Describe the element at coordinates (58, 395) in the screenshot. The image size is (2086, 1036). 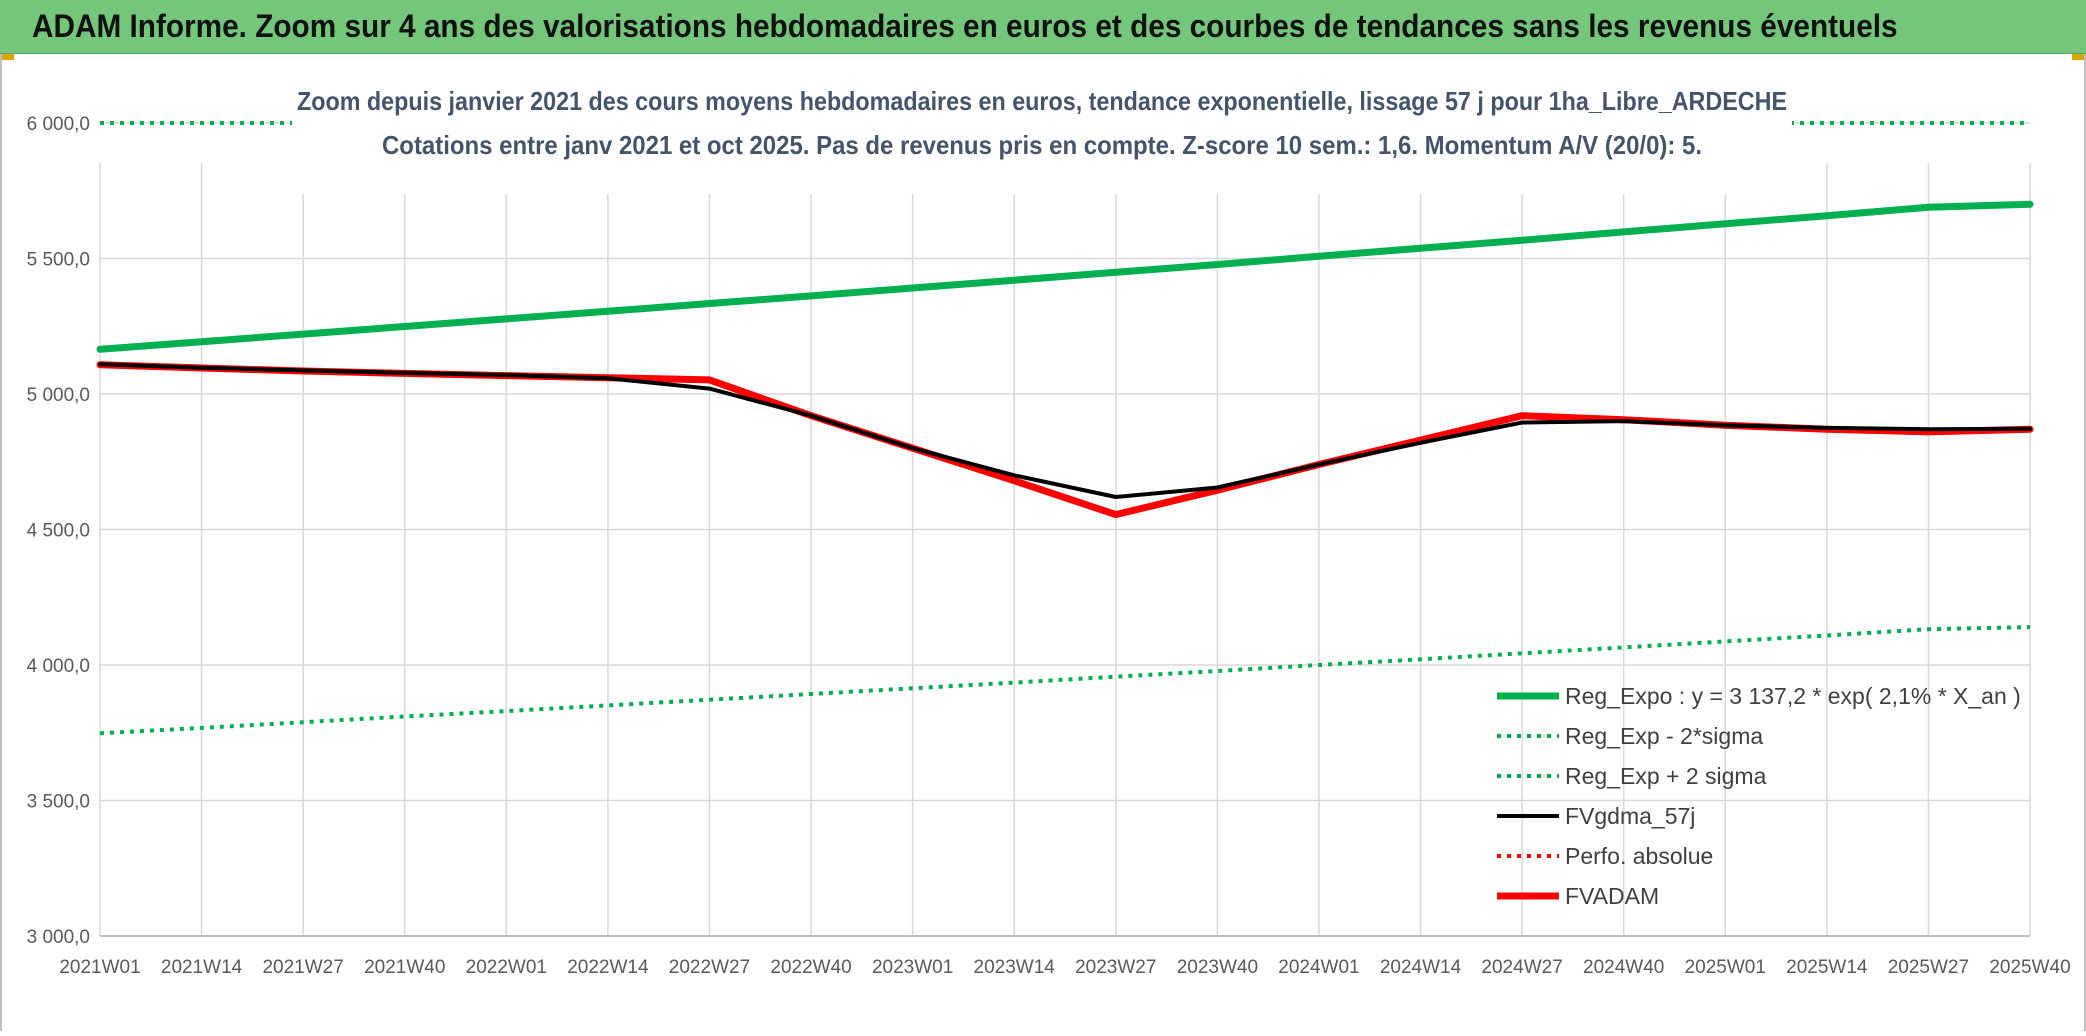
I see `y-tick-label: 5 000,0` at that location.